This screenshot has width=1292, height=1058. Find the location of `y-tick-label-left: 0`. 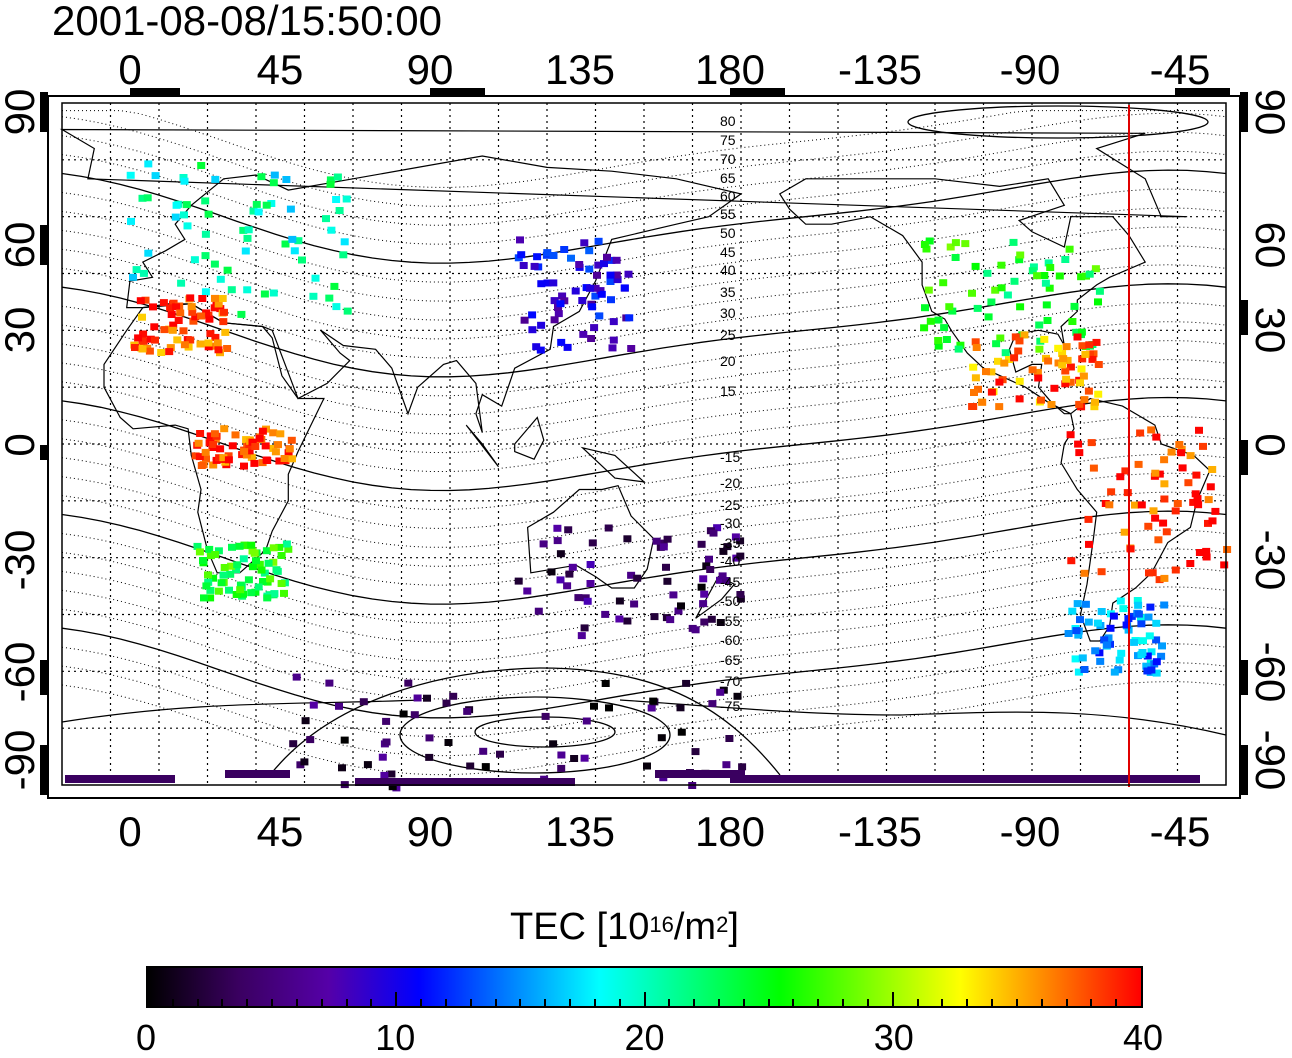

y-tick-label-left: 0 is located at coordinates (21, 444).